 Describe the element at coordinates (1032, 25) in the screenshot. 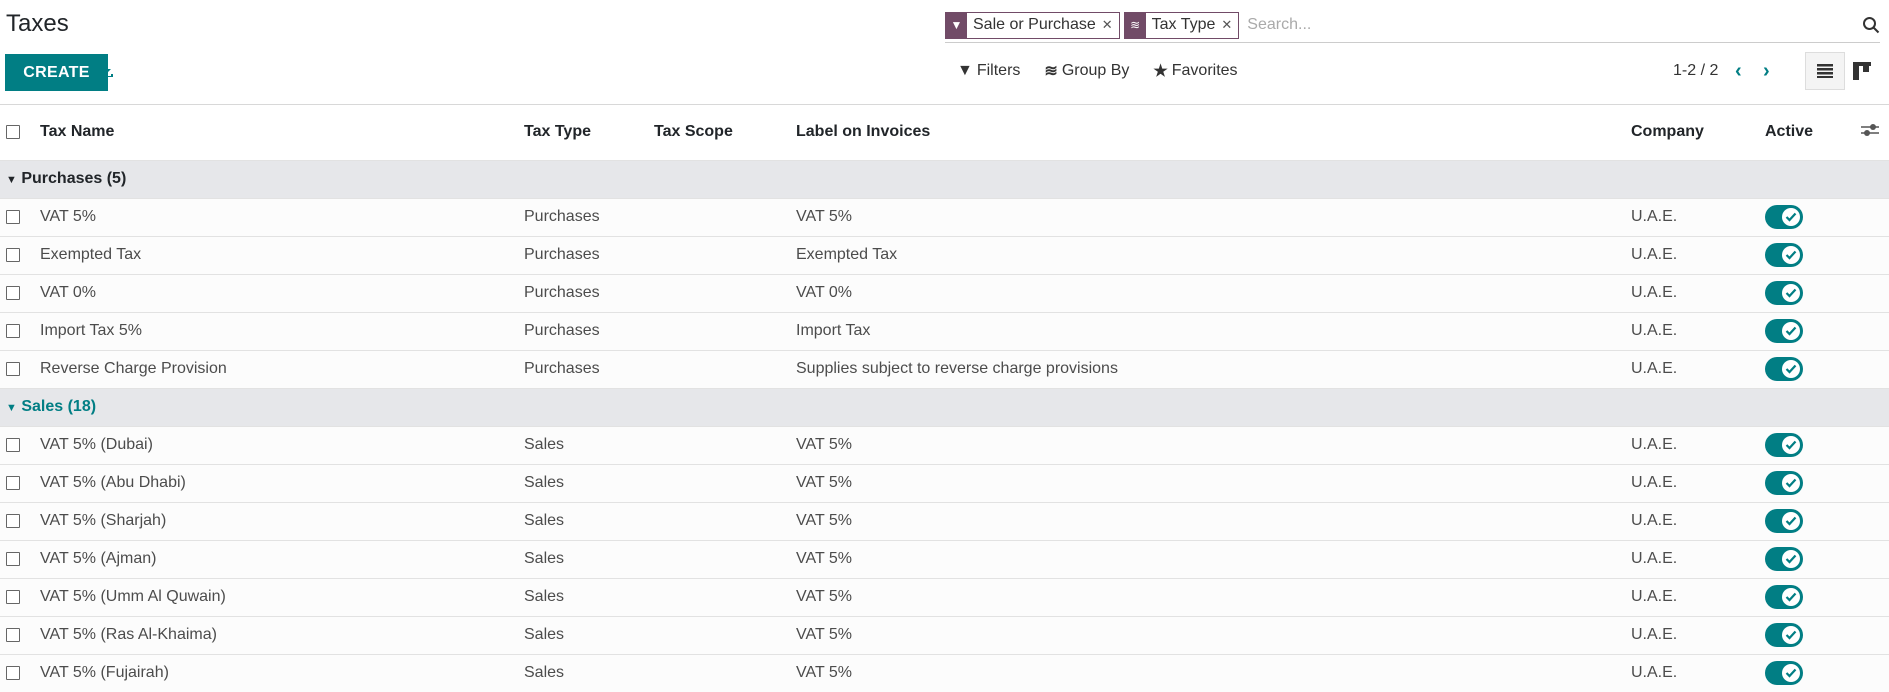

I see `facet-sale-or-purchase: ▼ Sale or Purchase ✕` at that location.